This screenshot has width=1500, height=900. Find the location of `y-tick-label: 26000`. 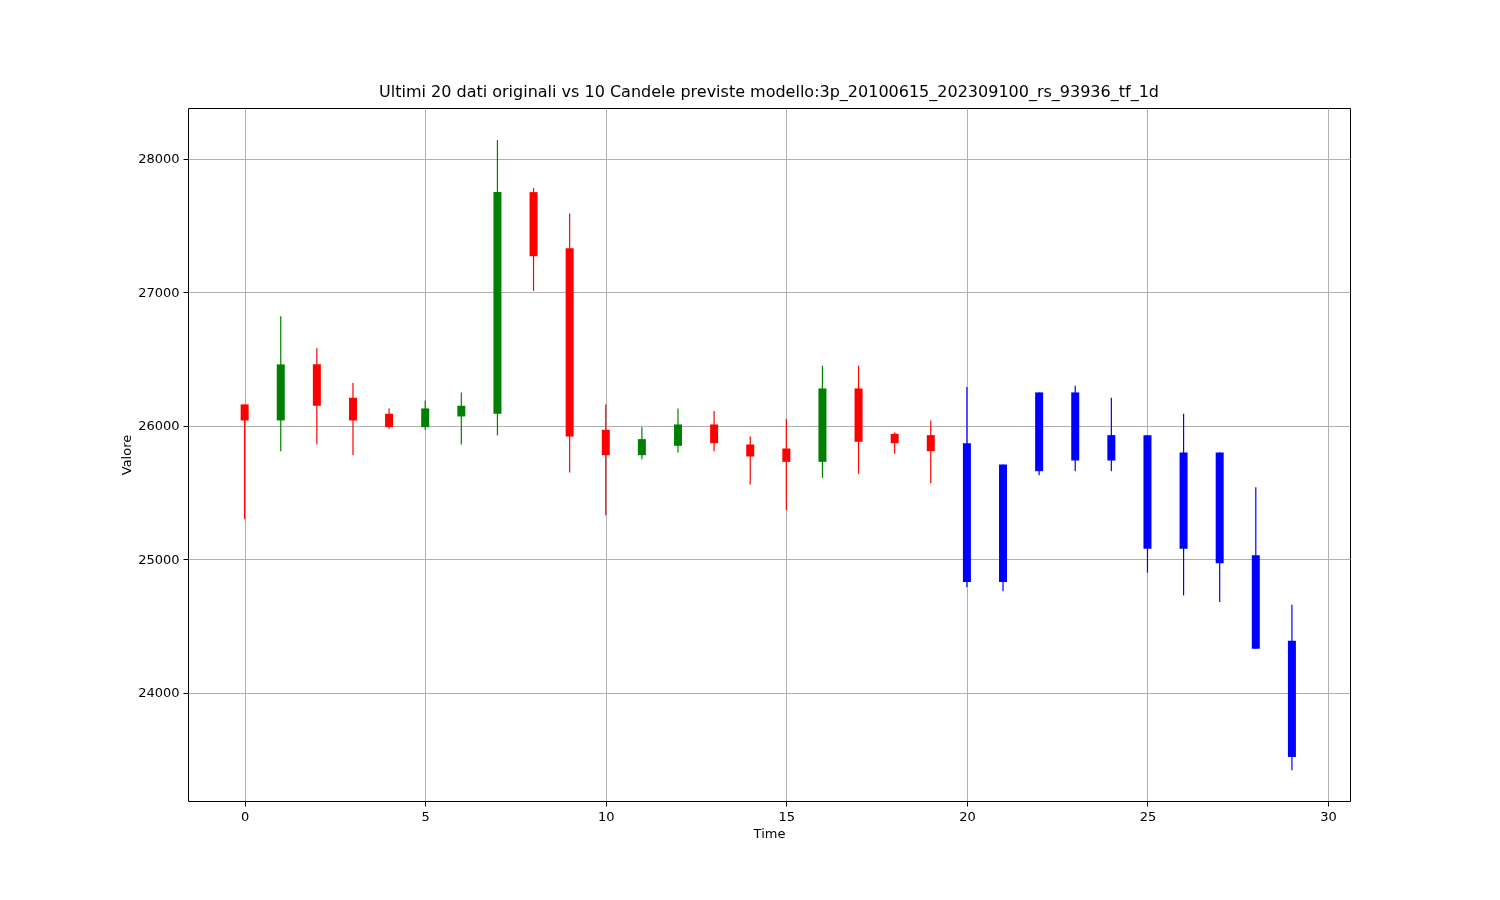

y-tick-label: 26000 is located at coordinates (159, 426).